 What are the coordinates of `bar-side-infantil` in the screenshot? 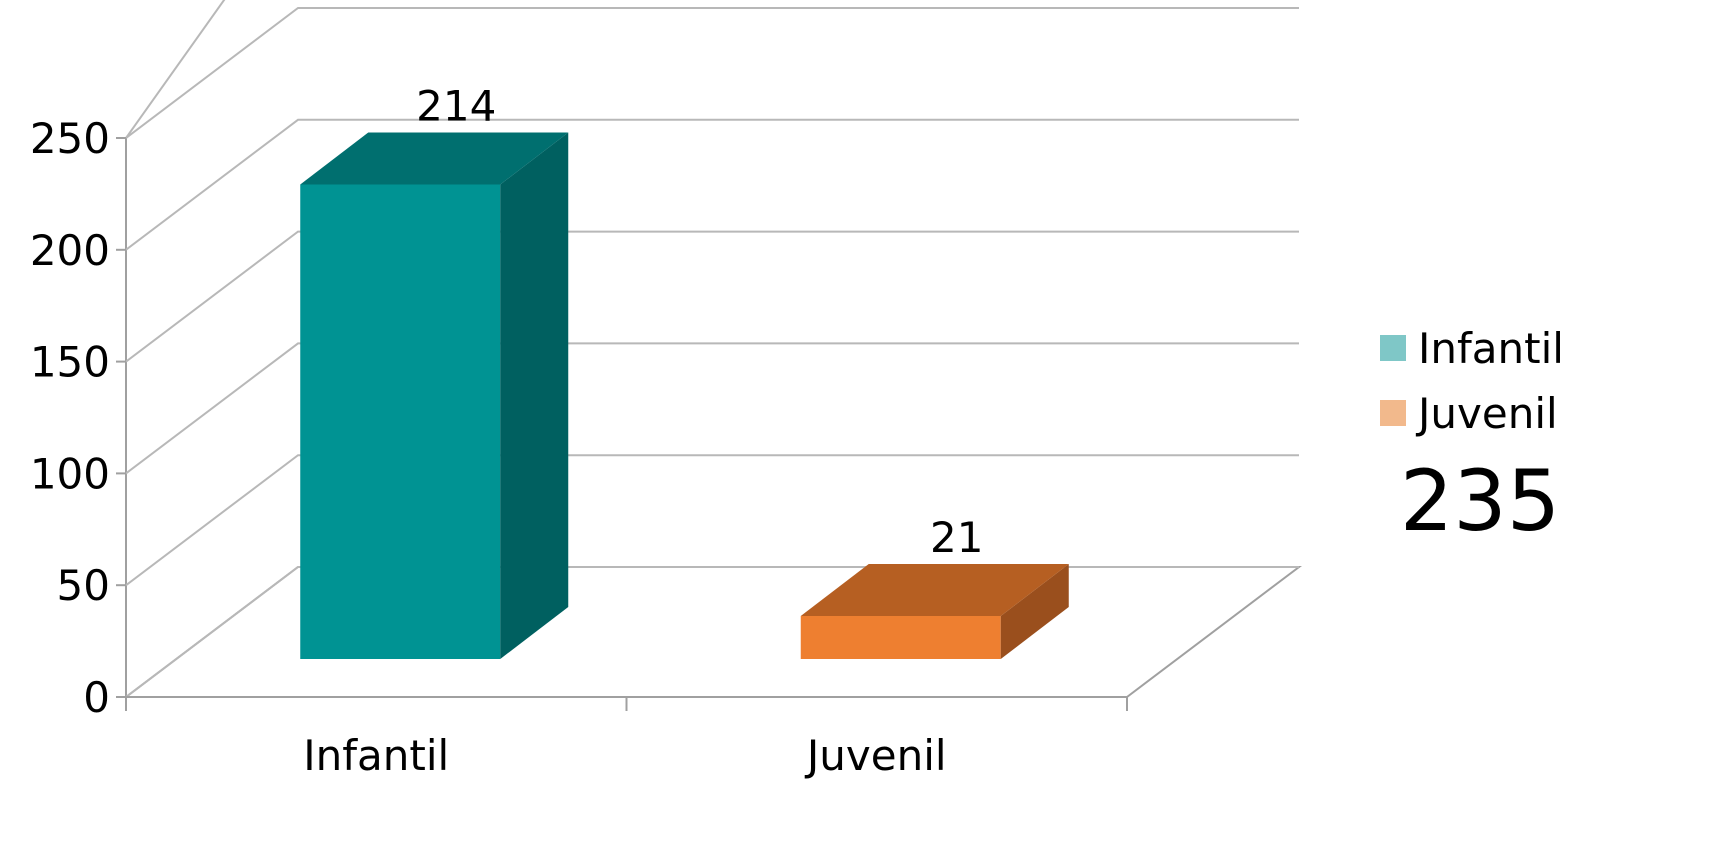 It's located at (534, 396).